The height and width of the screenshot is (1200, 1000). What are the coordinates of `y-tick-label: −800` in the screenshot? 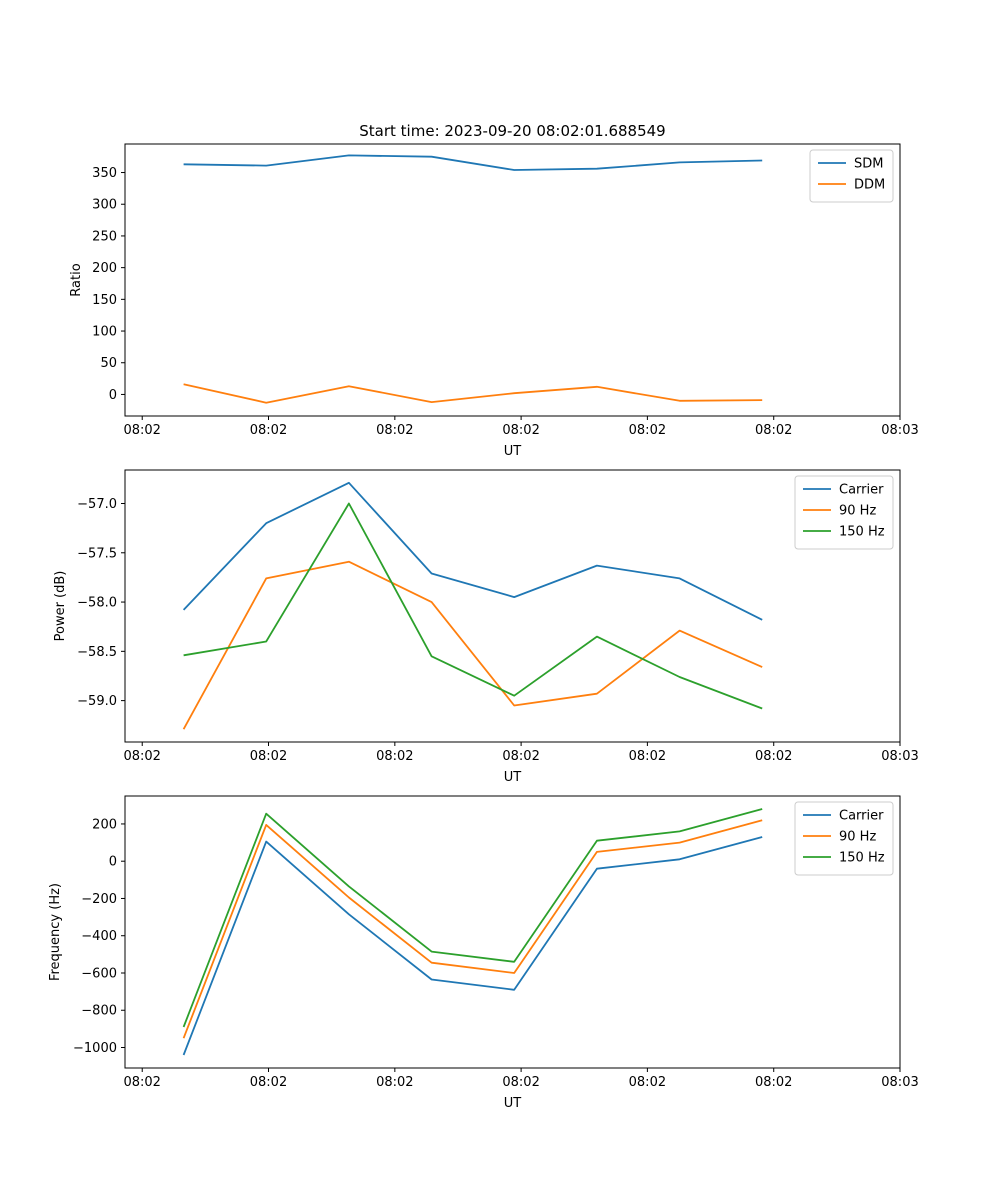 It's located at (99, 1011).